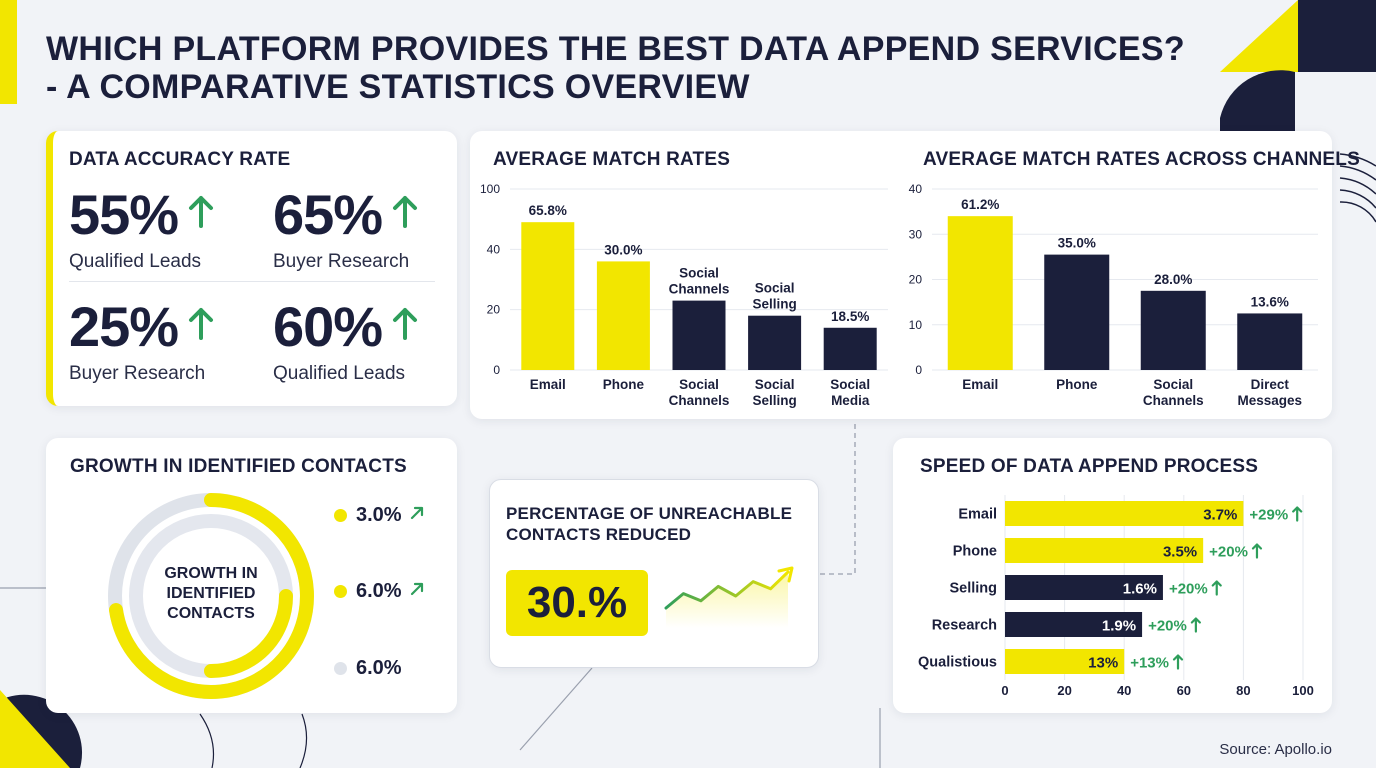 This screenshot has height=768, width=1376. I want to click on donut-center-label: GROWTH IN, so click(210, 573).